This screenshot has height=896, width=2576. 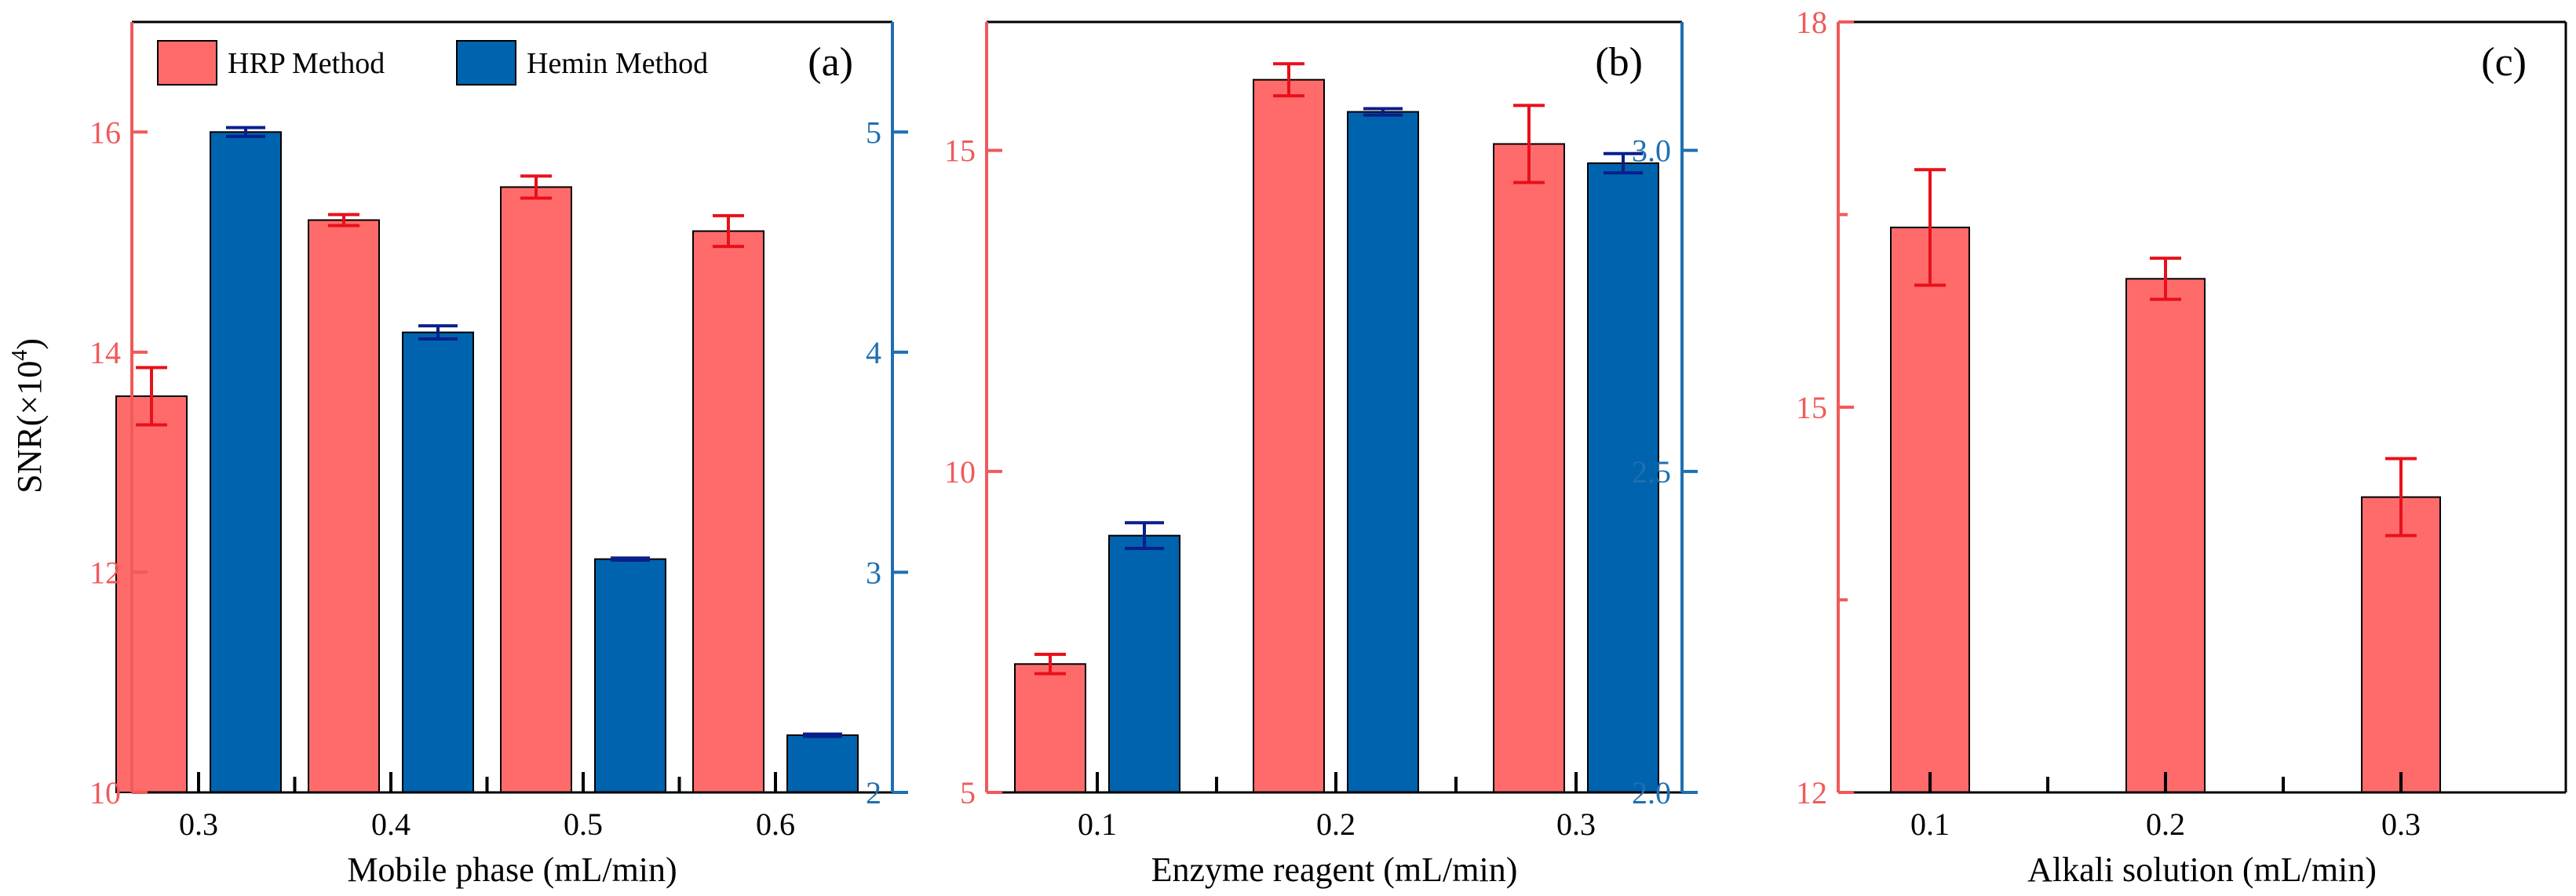 What do you see at coordinates (1651, 472) in the screenshot?
I see `y-right-tick-label: 2.5` at bounding box center [1651, 472].